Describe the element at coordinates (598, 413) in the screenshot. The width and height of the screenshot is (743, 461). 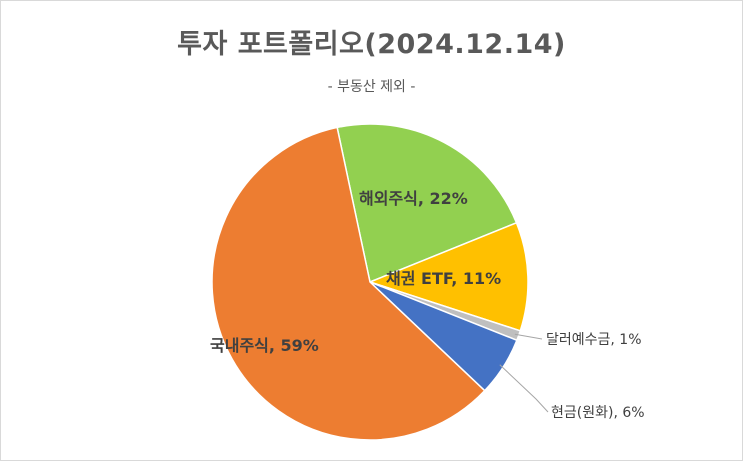
I see `label-cash-krw: 현금(원화), 6%` at that location.